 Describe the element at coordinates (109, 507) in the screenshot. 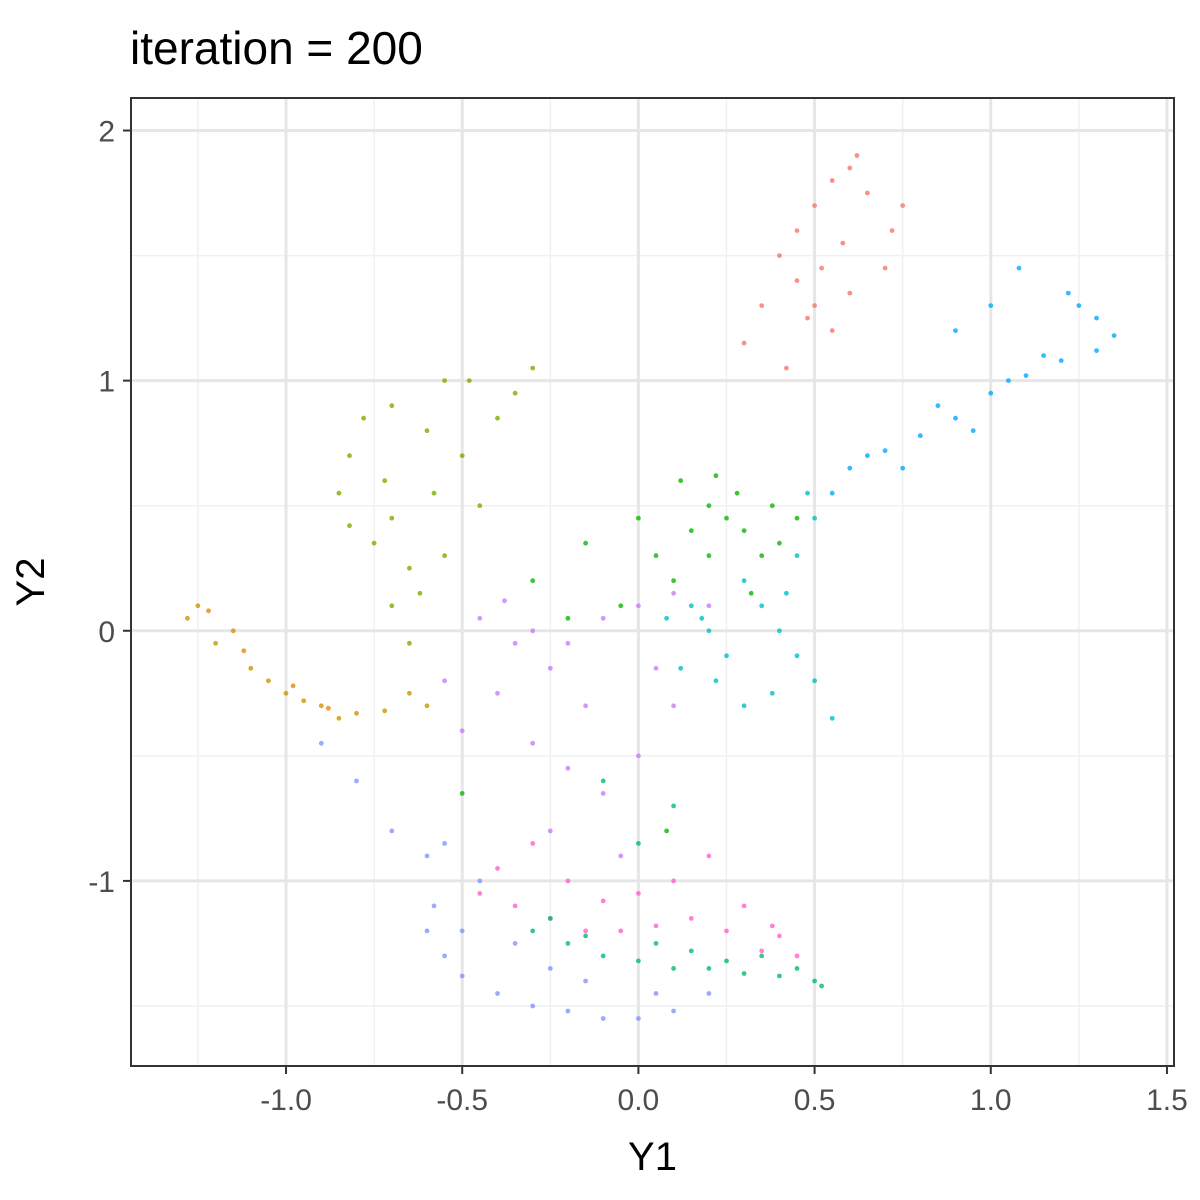

I see `y-axis: -1 0 1 2` at that location.